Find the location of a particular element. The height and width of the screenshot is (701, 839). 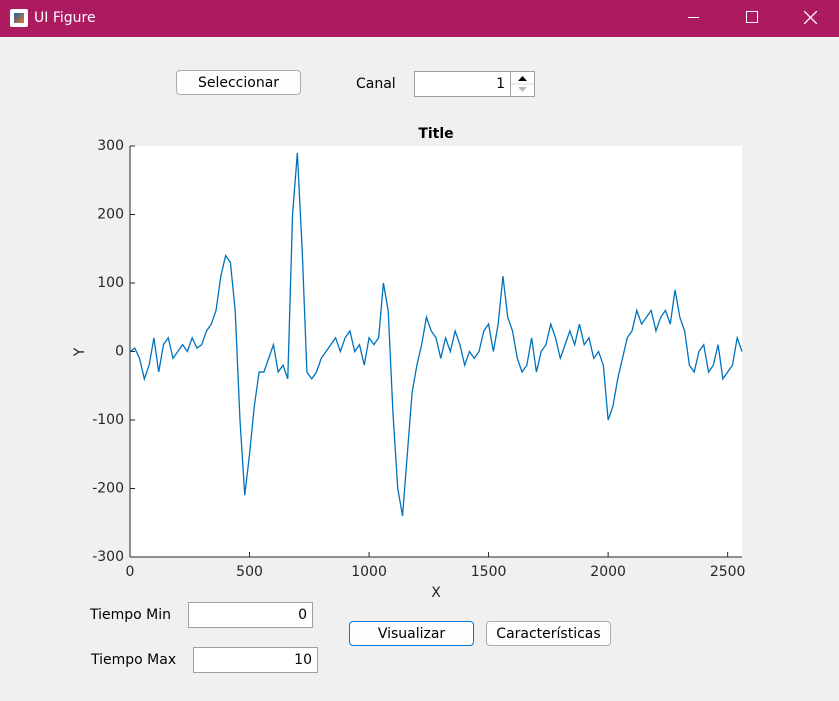

y-tick-label: -300 is located at coordinates (108, 557).